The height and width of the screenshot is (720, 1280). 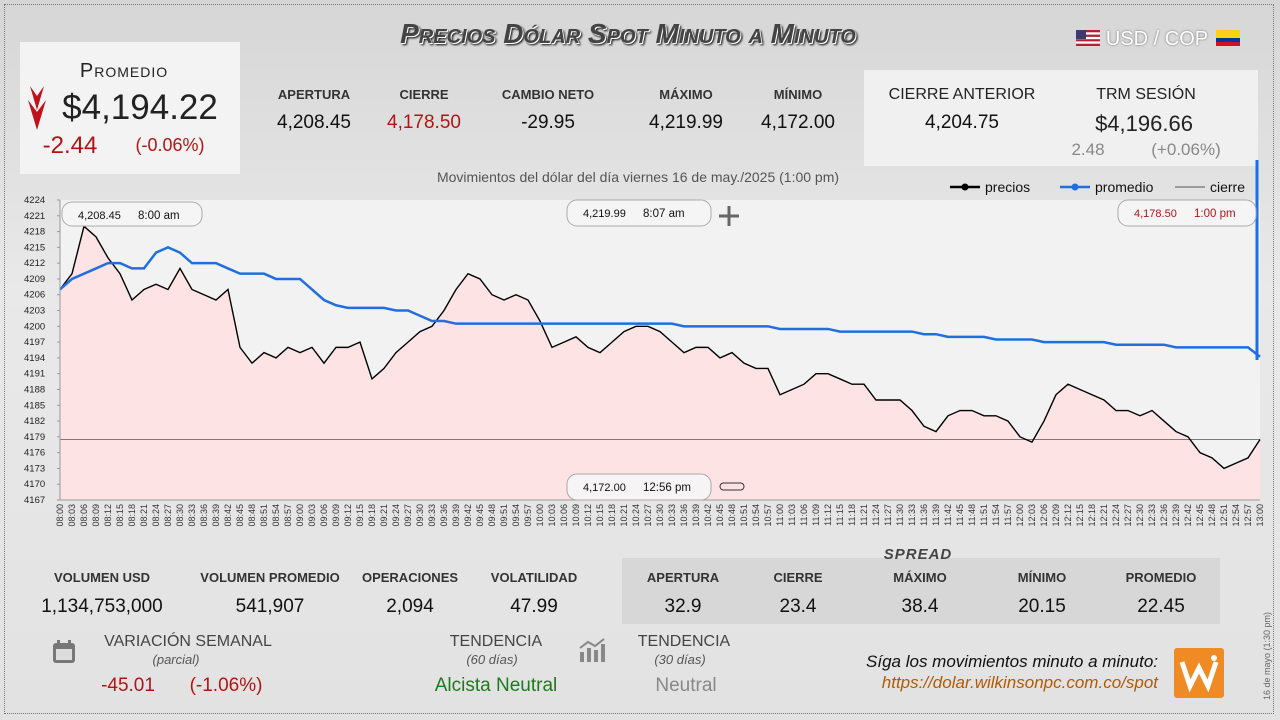 What do you see at coordinates (496, 641) in the screenshot?
I see `trend60-label: TENDENCIA` at bounding box center [496, 641].